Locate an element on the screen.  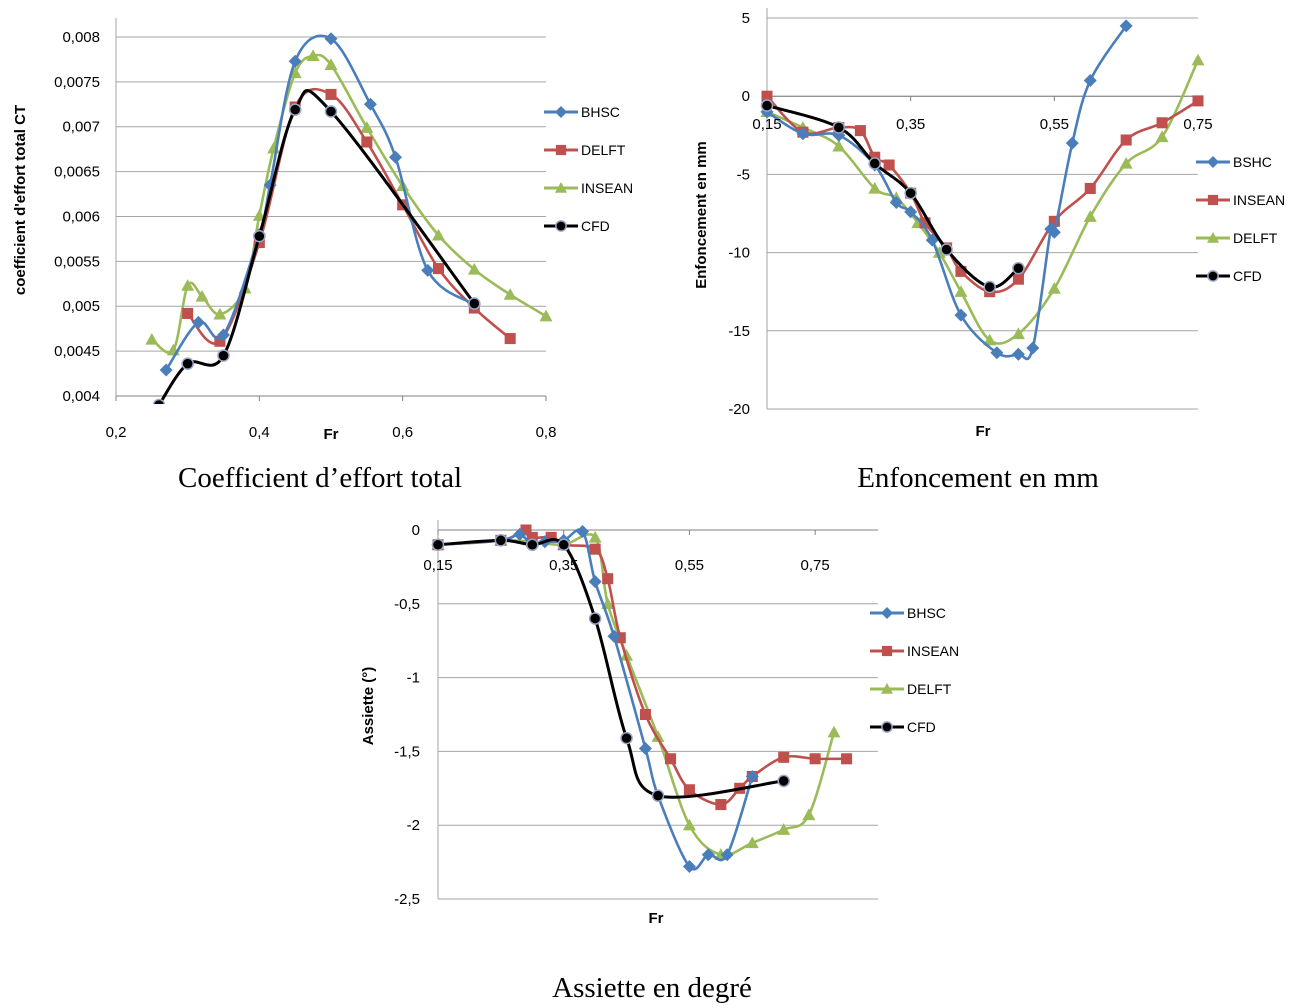
chart-caption: Assiette en degré is located at coordinates (652, 988).